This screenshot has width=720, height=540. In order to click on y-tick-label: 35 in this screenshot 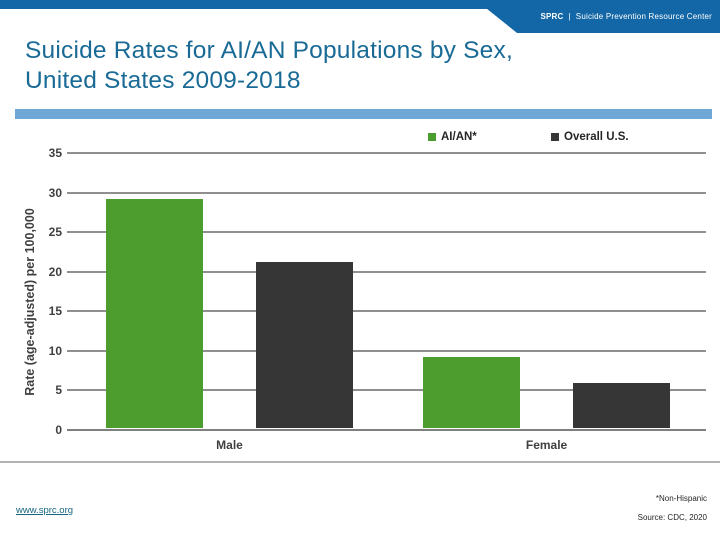, I will do `click(55, 153)`.